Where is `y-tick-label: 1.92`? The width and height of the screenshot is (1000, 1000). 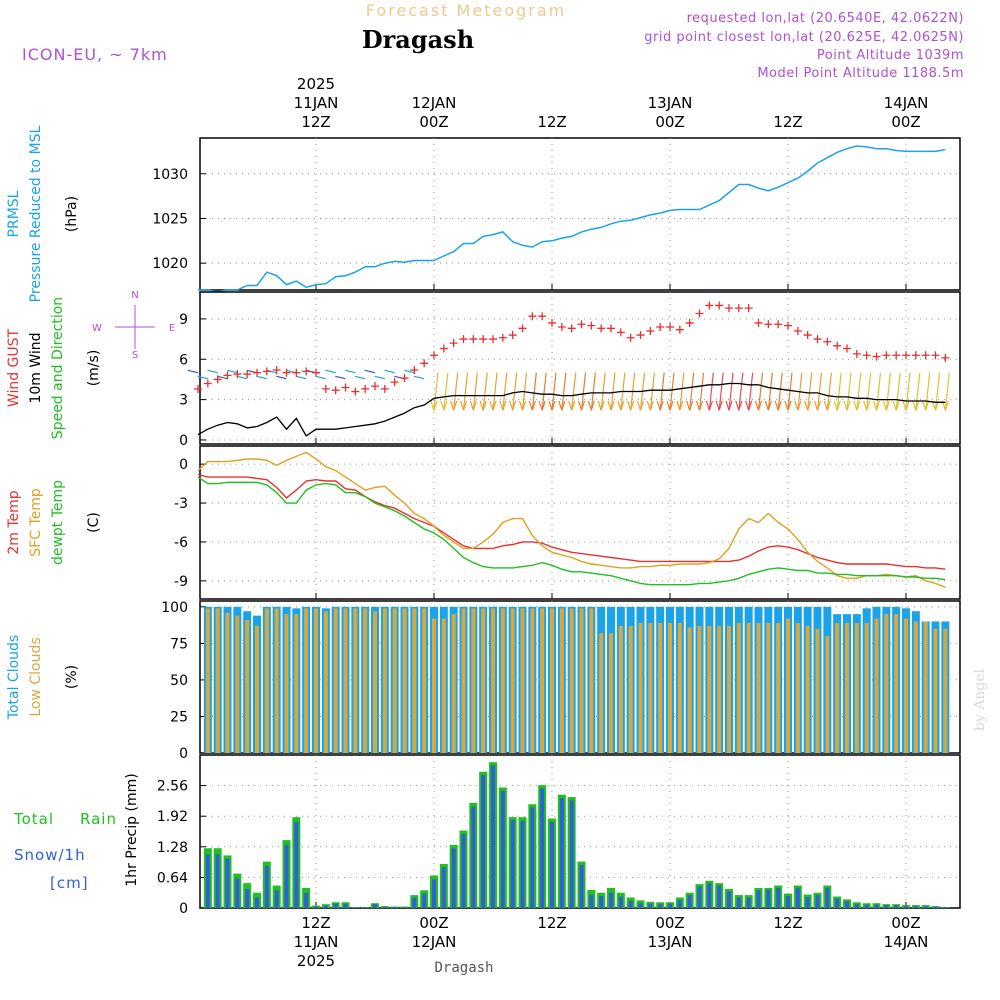 y-tick-label: 1.92 is located at coordinates (172, 817).